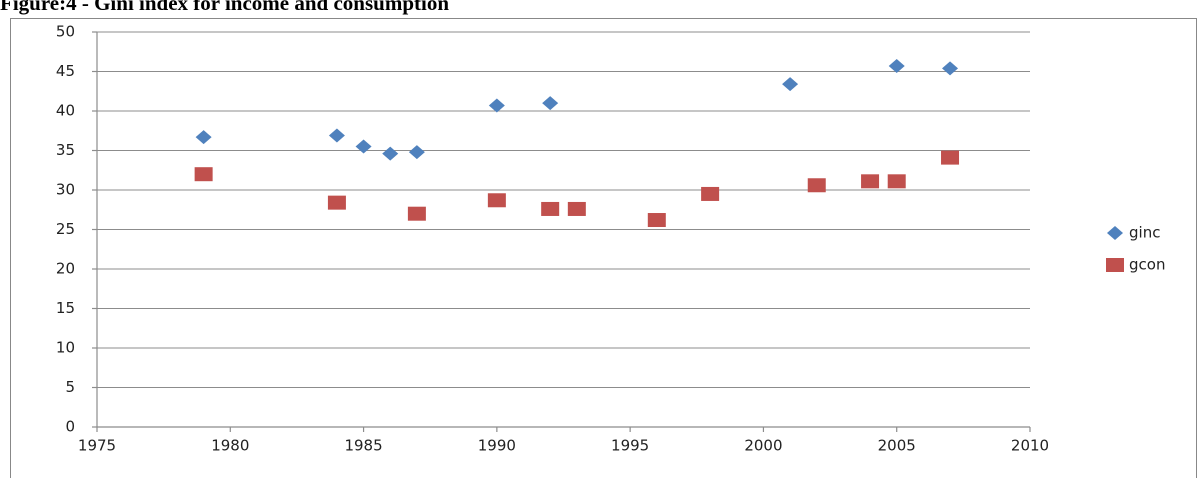 The image size is (1204, 478). What do you see at coordinates (70, 387) in the screenshot?
I see `y-tick-label: 5` at bounding box center [70, 387].